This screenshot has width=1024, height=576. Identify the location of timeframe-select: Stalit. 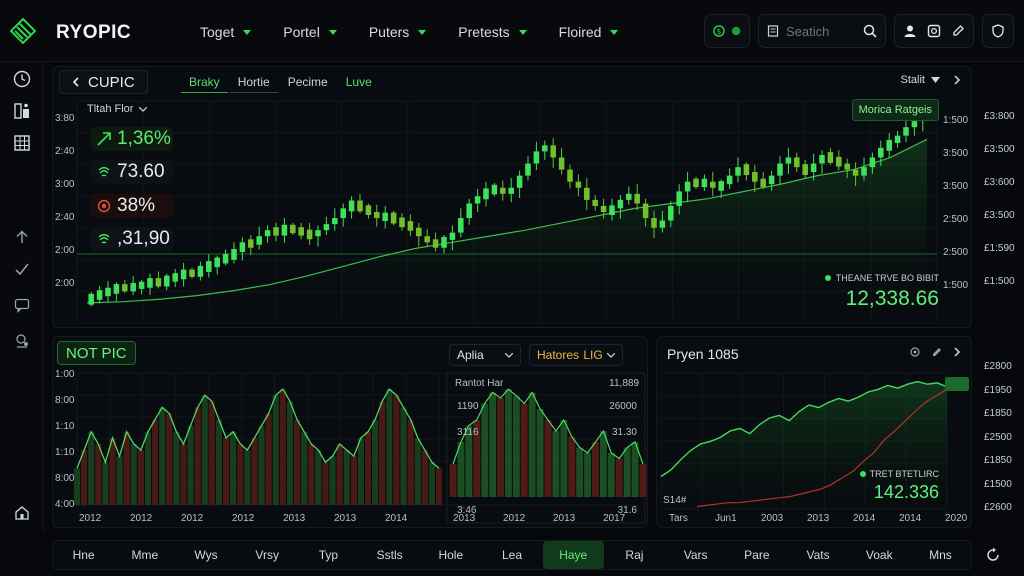
(920, 80).